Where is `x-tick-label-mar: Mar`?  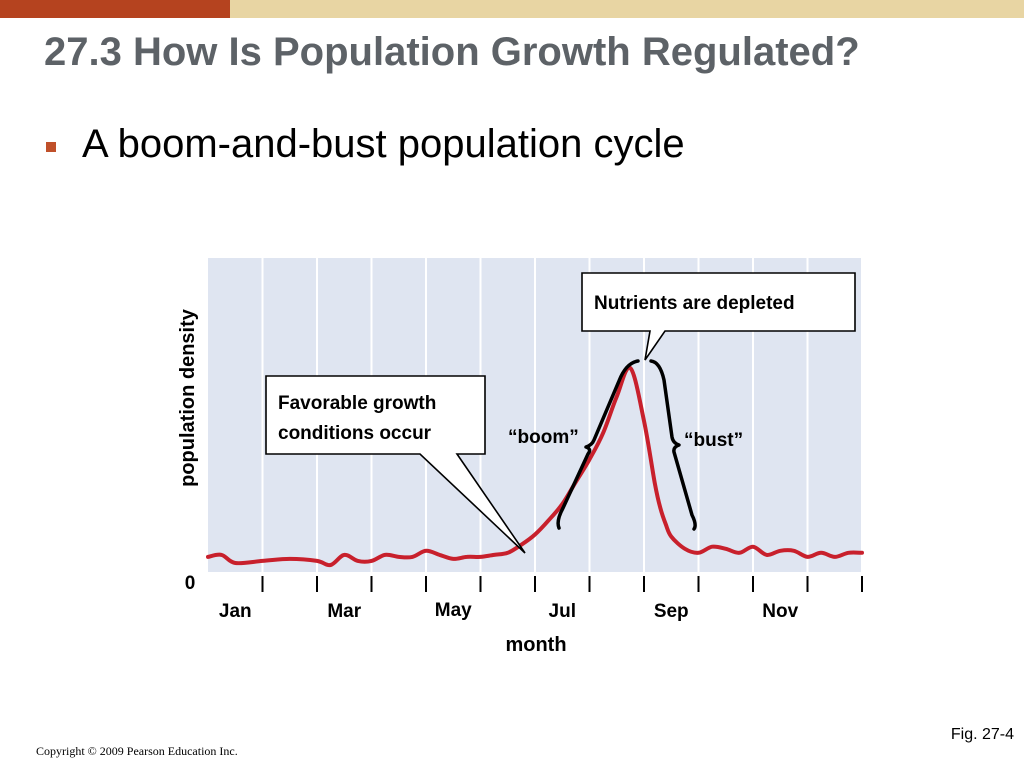
x-tick-label-mar: Mar is located at coordinates (344, 611).